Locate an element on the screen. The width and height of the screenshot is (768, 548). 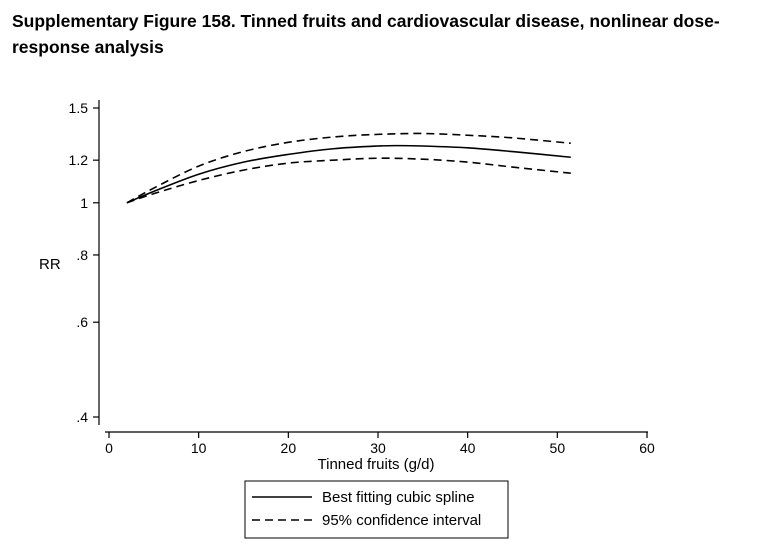
series-layer is located at coordinates (348, 168).